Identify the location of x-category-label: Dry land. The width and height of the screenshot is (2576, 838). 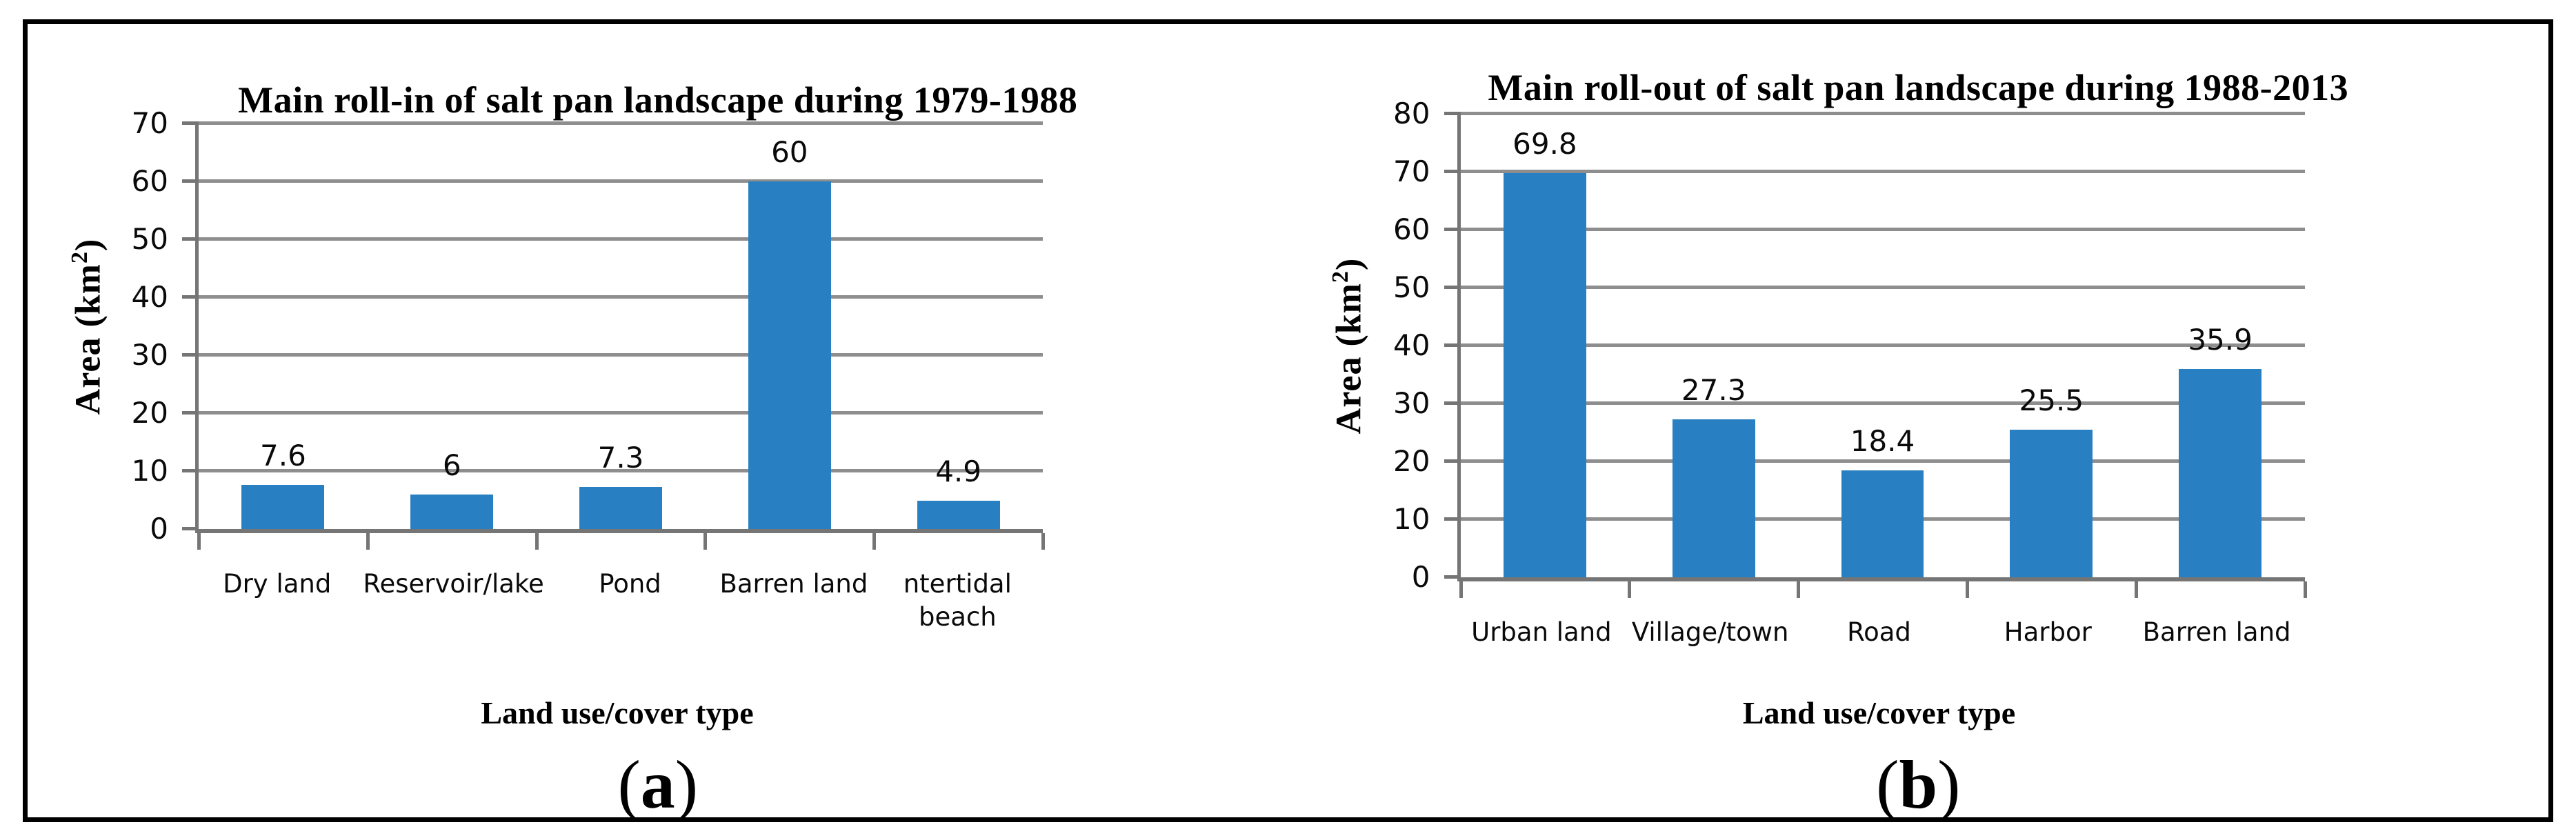
(277, 584).